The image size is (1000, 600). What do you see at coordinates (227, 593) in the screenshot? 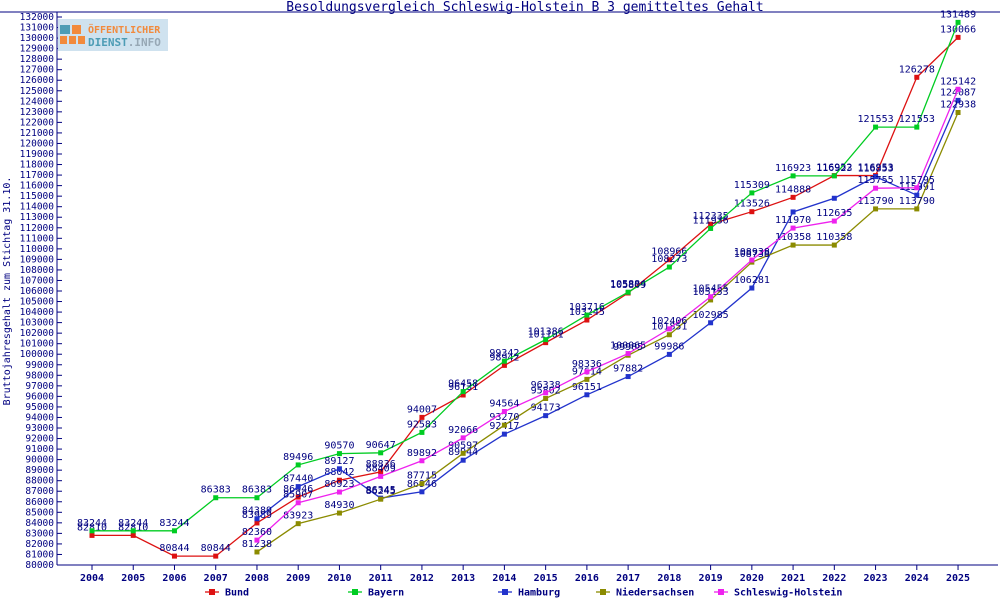
I see `legend-item-bund: Bund` at bounding box center [227, 593].